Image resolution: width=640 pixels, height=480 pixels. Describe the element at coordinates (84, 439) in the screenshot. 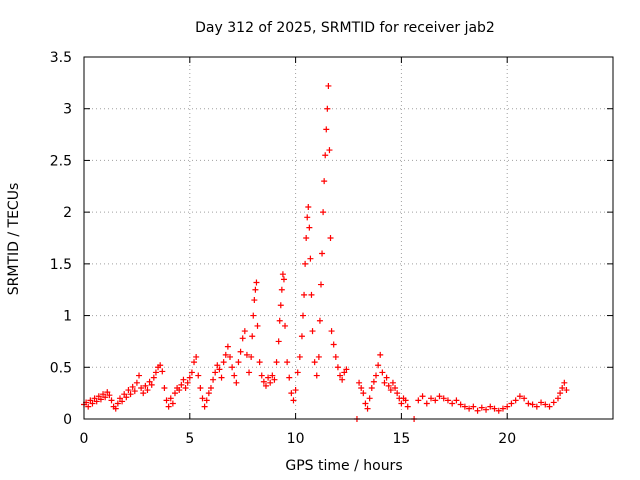

I see `x-tick-label: 0` at that location.